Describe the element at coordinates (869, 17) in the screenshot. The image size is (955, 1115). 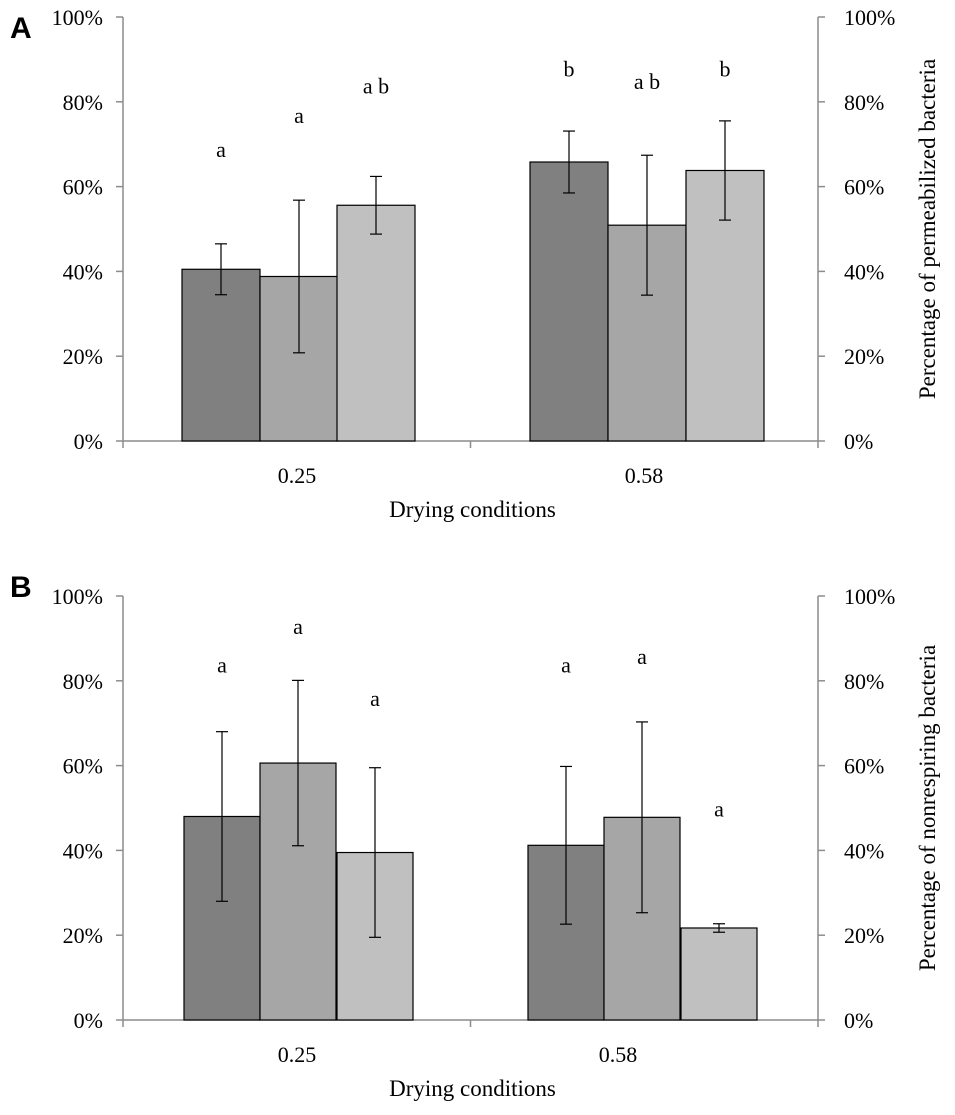
I see `panel-a-ytick-label-right: 100%` at that location.